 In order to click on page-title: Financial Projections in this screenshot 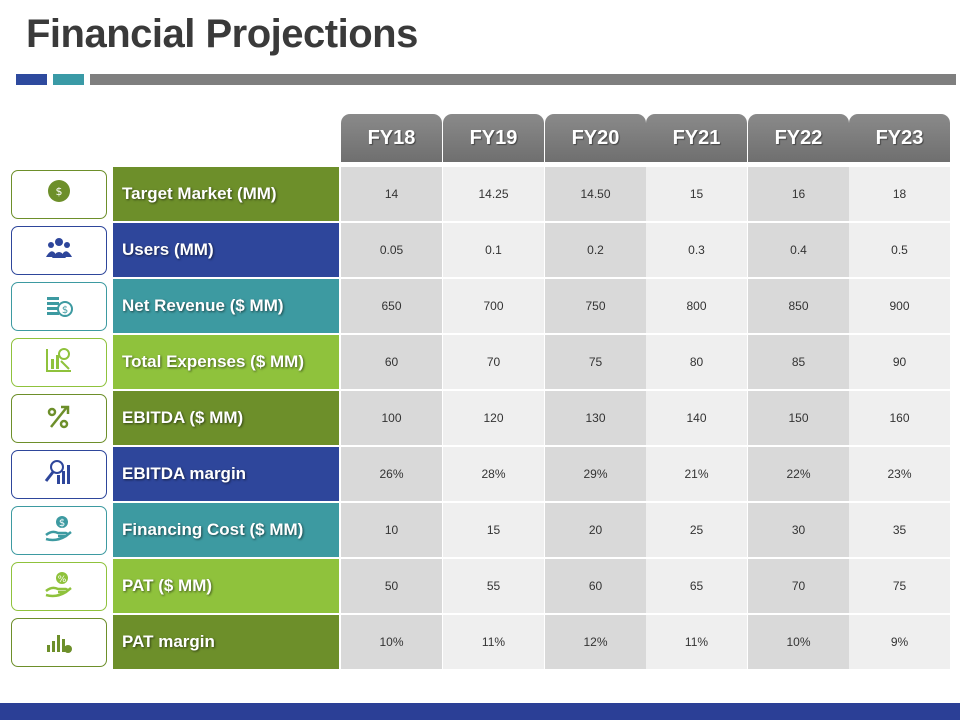, I will do `click(222, 34)`.